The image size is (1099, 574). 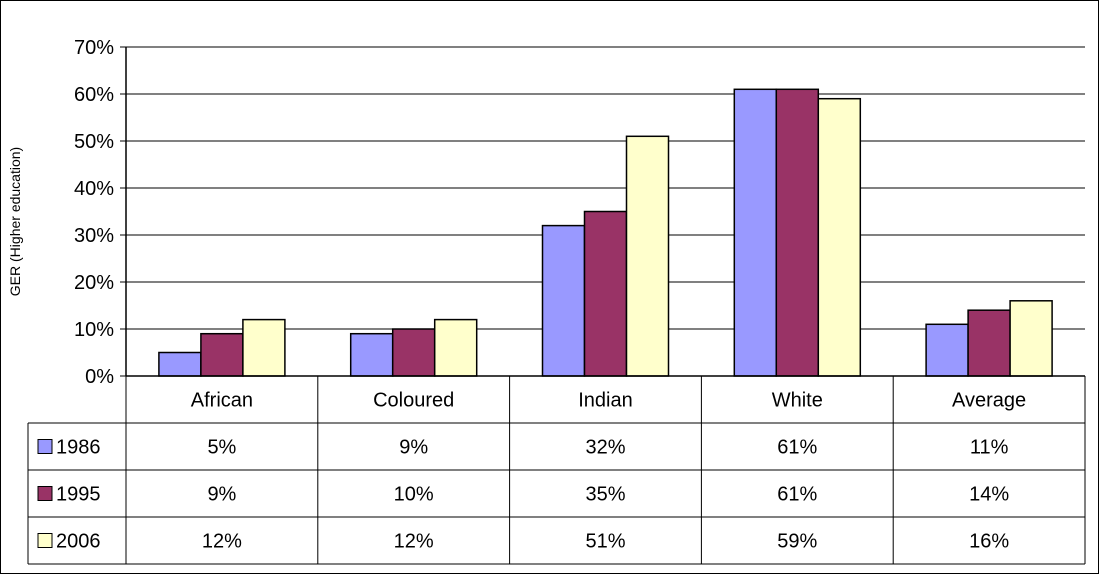 I want to click on y-tick-label: 70%, so click(x=94, y=48).